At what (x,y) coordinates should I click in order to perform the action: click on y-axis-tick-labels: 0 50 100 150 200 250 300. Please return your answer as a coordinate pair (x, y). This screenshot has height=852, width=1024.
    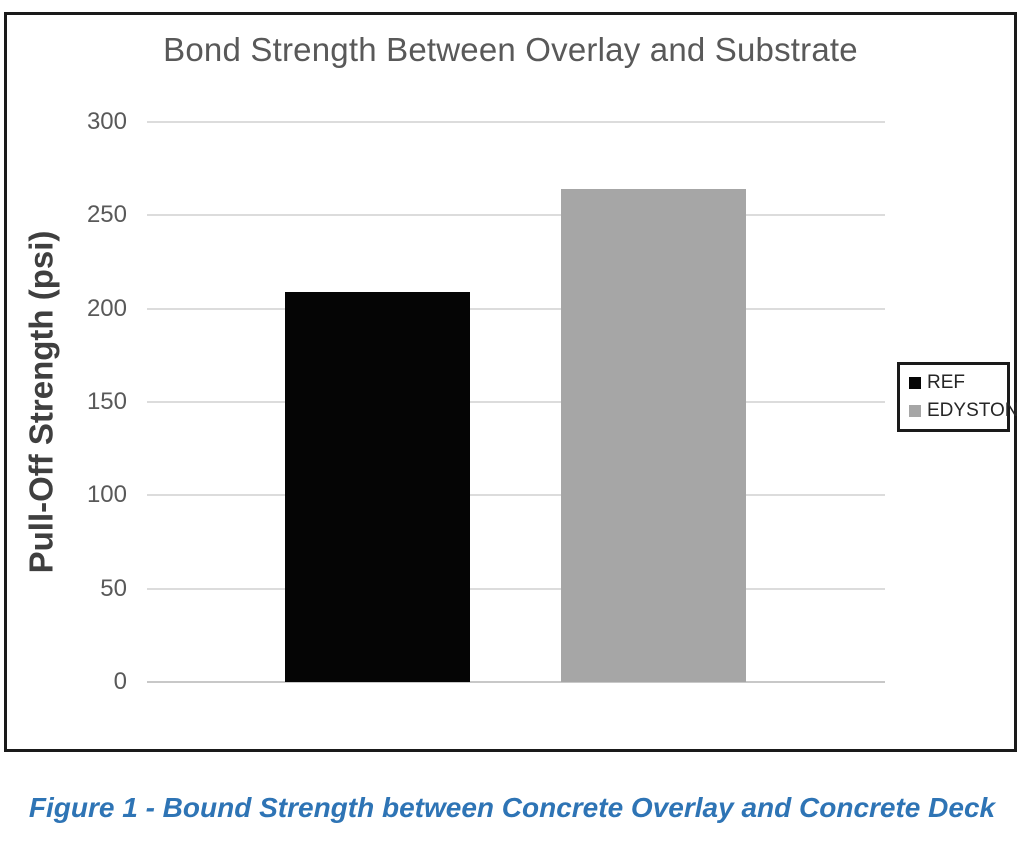
    Looking at the image, I should click on (87, 401).